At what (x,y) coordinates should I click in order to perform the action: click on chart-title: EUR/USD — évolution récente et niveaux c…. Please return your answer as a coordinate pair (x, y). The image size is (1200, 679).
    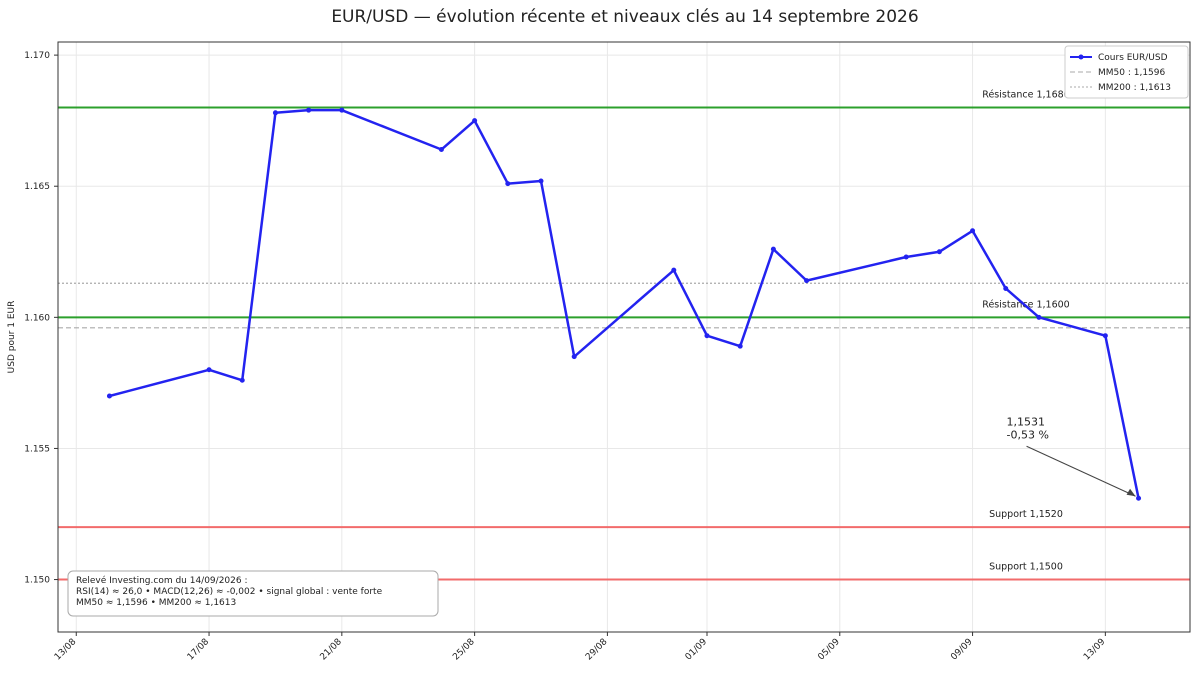
    Looking at the image, I should click on (624, 17).